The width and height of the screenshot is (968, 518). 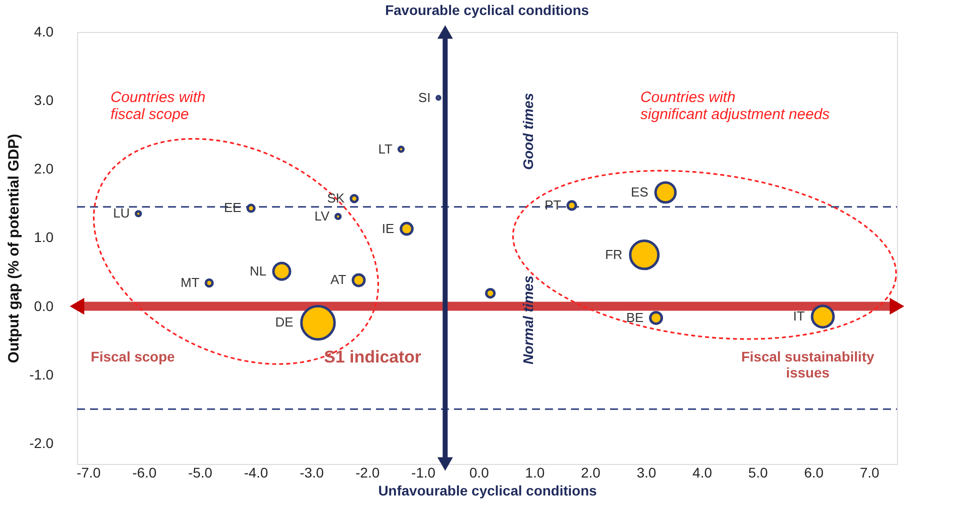 I want to click on x-tick-label: -2.0, so click(x=368, y=472).